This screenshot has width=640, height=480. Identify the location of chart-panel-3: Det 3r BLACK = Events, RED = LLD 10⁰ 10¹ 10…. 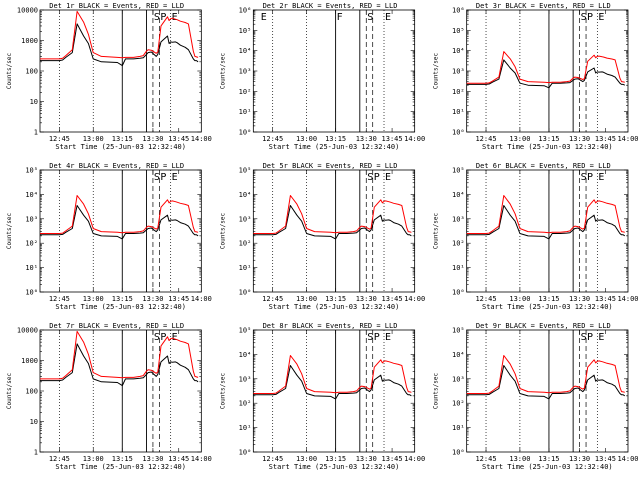
(536, 76).